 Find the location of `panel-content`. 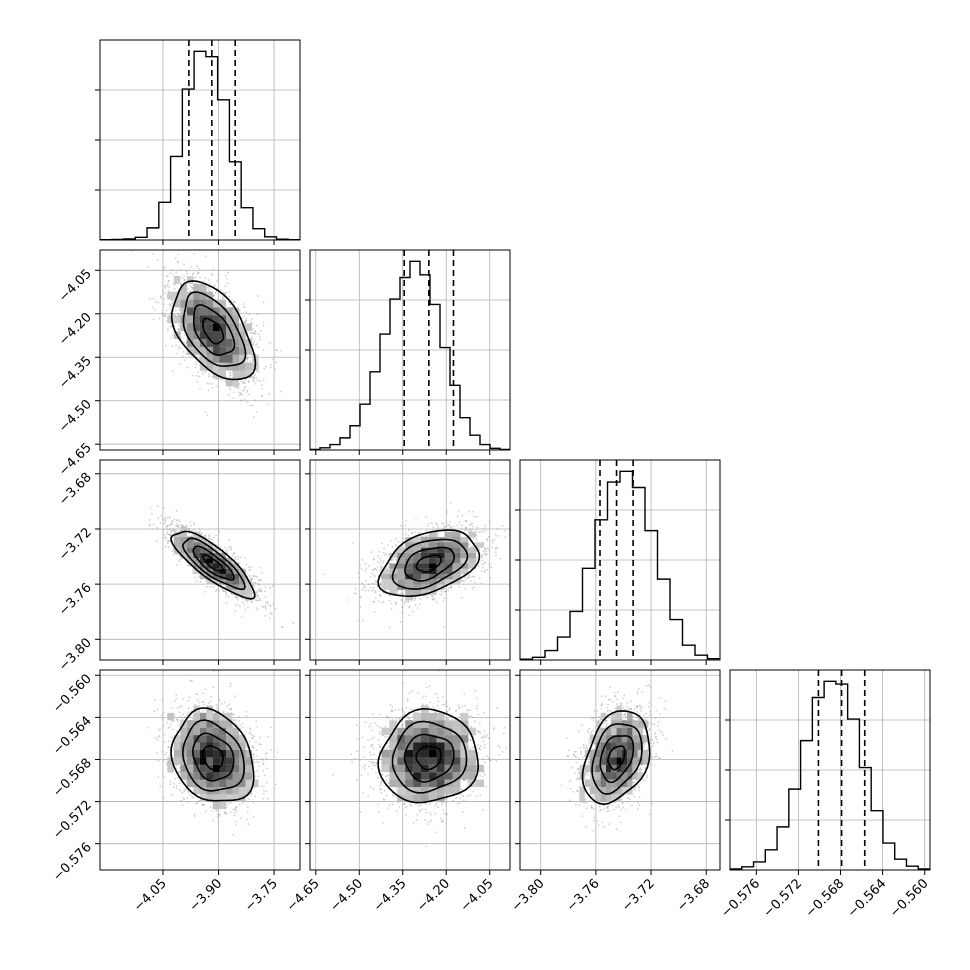

panel-content is located at coordinates (200, 350).